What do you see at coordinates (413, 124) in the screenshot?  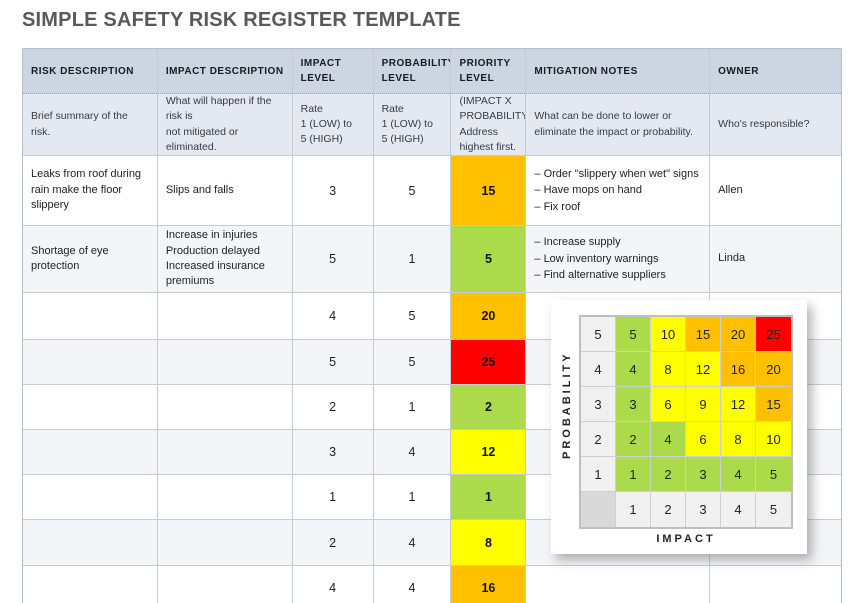 I see `column-description-probability-level: Rate 1 (LOW) to 5 (HIGH)` at bounding box center [413, 124].